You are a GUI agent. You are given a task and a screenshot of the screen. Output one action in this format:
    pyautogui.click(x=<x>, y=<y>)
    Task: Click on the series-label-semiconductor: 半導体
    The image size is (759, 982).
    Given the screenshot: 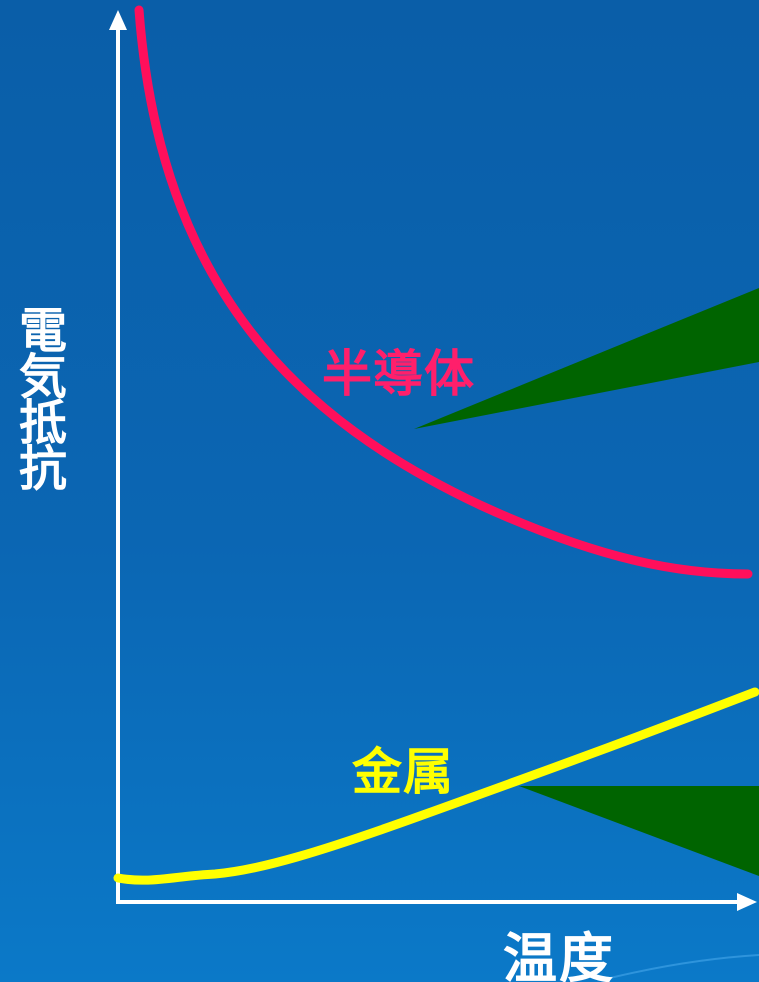 What is the action you would take?
    pyautogui.click(x=398, y=374)
    